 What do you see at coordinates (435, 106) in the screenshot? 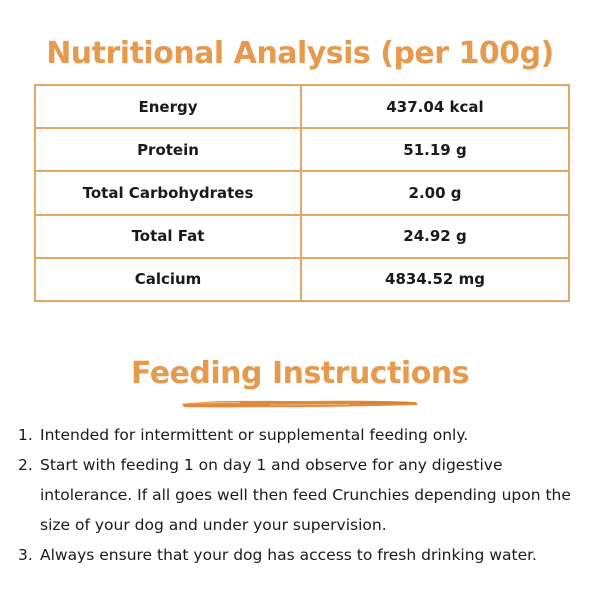
I see `value-cell: 437.04 kcal` at bounding box center [435, 106].